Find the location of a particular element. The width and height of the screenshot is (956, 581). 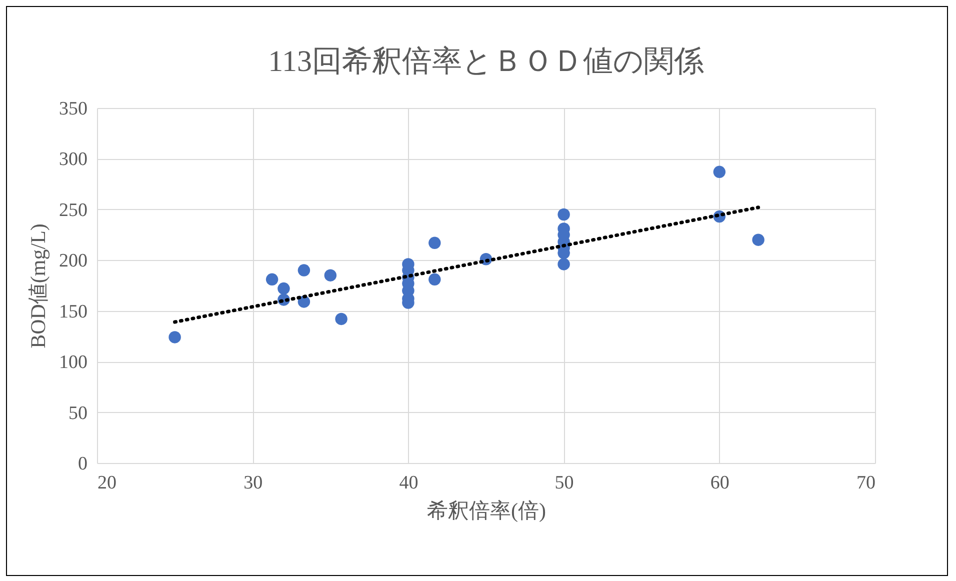

chart-title: 113回希釈倍率とＢＯＤ値の関係 is located at coordinates (486, 61).